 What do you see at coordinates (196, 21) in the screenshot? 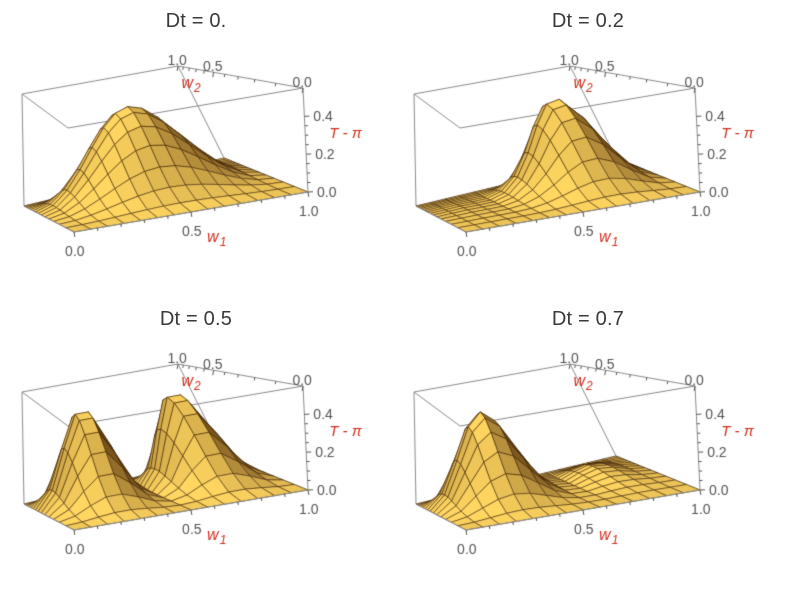
I see `plot-title: Dt = 0.` at bounding box center [196, 21].